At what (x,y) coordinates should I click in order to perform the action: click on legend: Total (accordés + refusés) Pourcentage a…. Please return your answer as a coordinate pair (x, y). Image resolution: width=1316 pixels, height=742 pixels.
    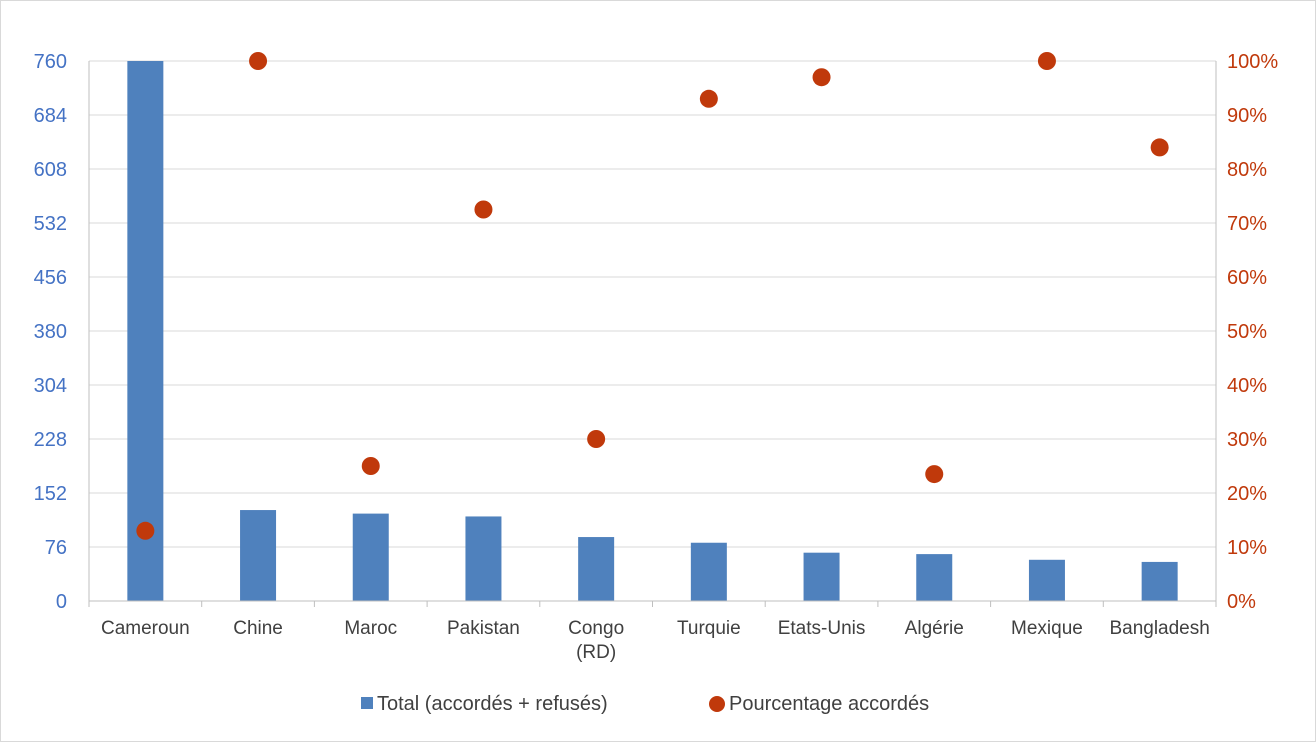
    Looking at the image, I should click on (645, 704).